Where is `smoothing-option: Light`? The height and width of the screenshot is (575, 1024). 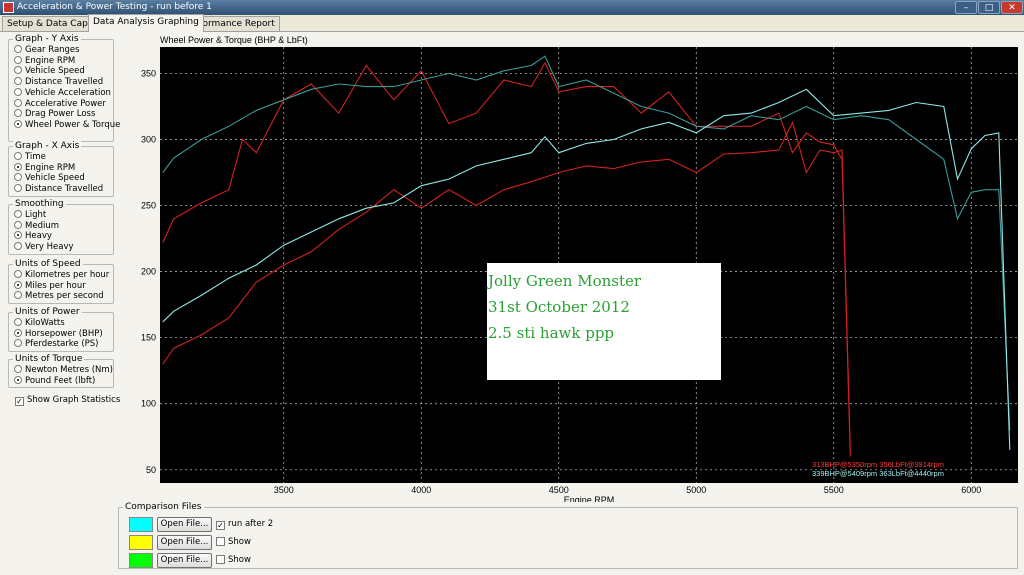
smoothing-option: Light is located at coordinates (30, 215).